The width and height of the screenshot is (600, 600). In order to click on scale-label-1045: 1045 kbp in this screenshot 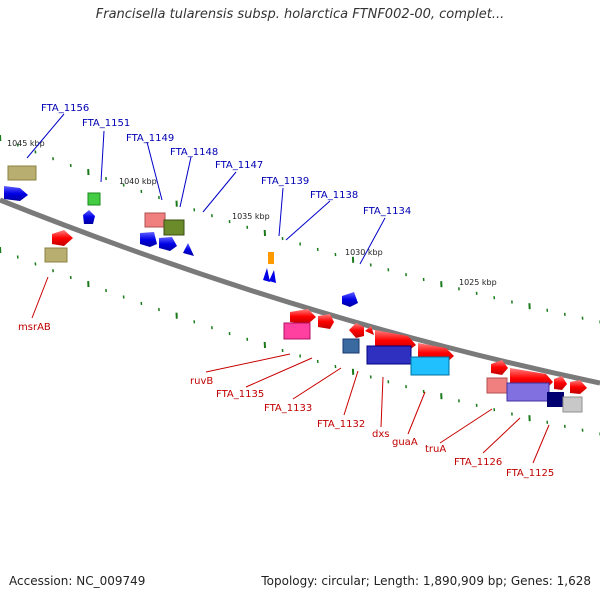, I will do `click(26, 143)`.